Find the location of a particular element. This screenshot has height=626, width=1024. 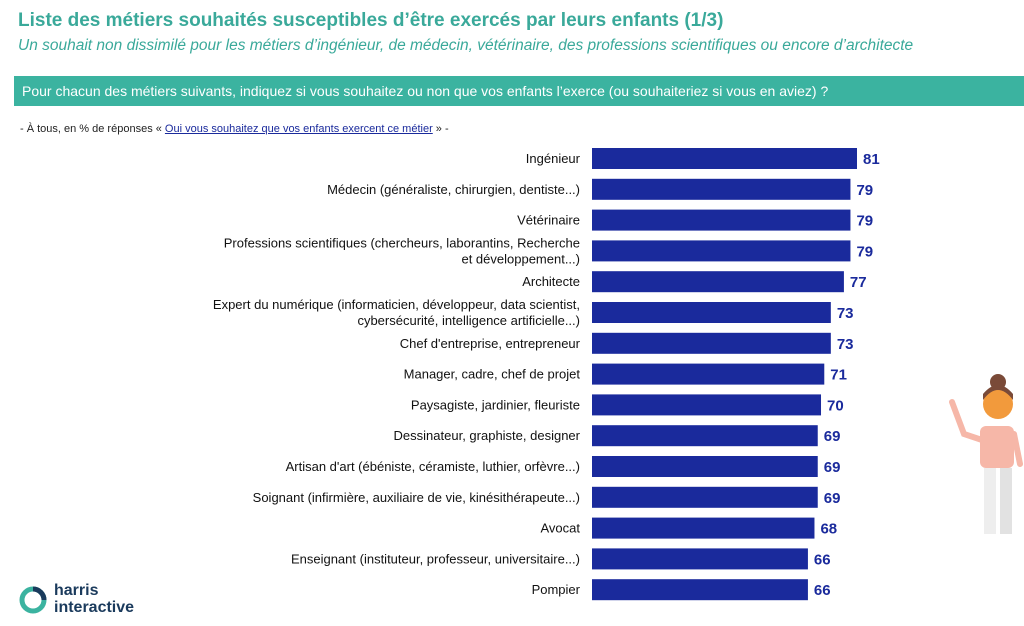

category-label-line: Ingénieur is located at coordinates (553, 158).